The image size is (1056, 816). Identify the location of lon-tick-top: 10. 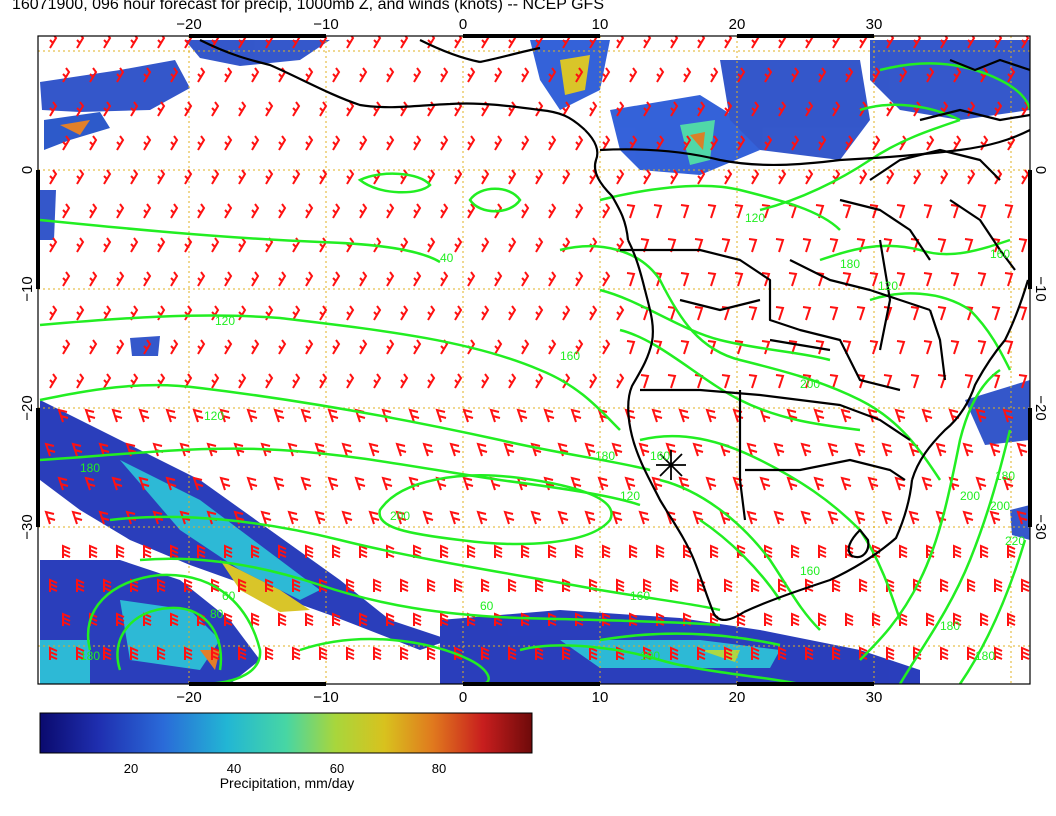
(600, 24).